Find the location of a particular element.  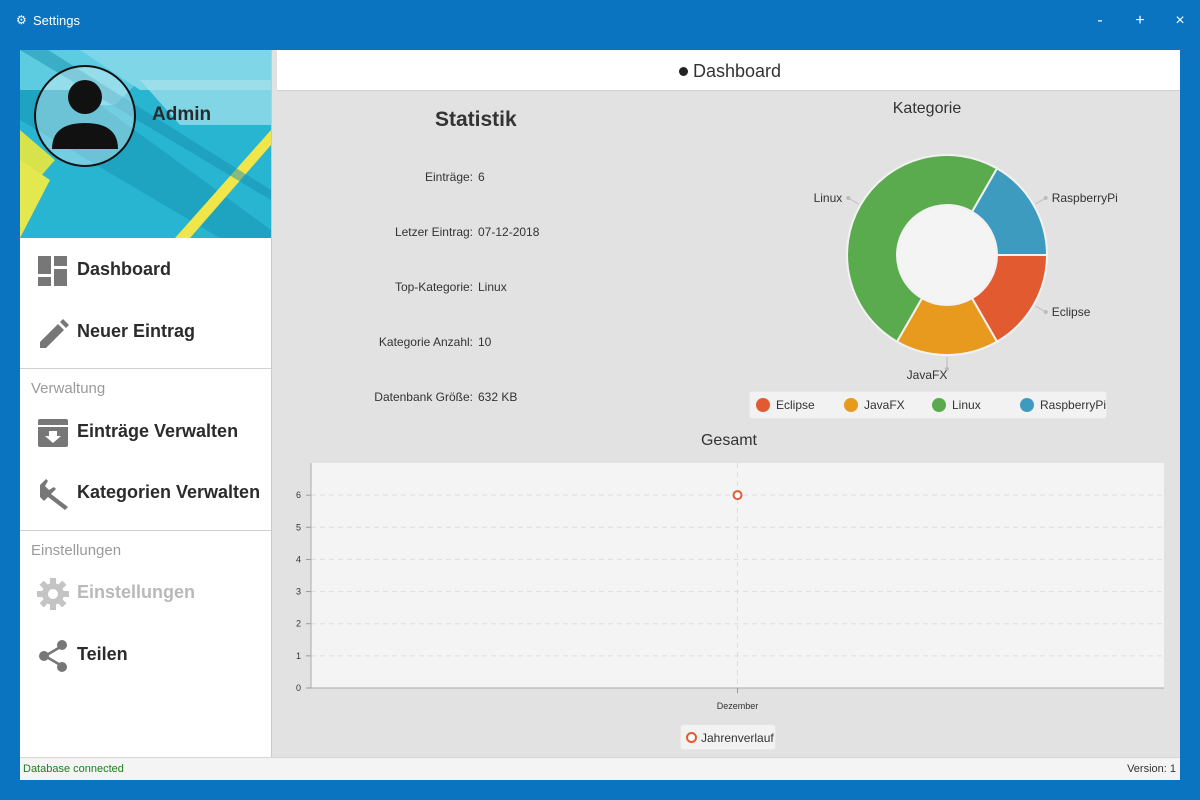

stat-row: Letzer Eintrag: 07-12-2018 is located at coordinates (537, 234).